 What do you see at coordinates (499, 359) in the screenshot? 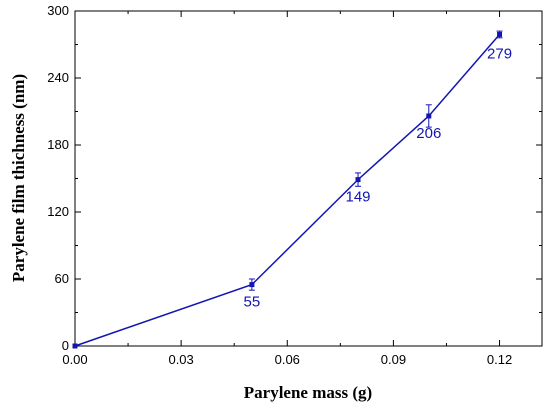
I see `x-tick-label: 0.12` at bounding box center [499, 359].